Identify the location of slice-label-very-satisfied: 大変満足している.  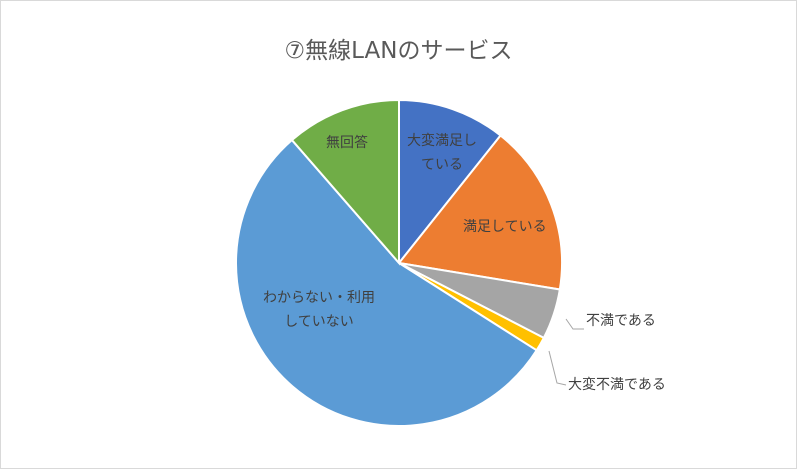
(442, 153).